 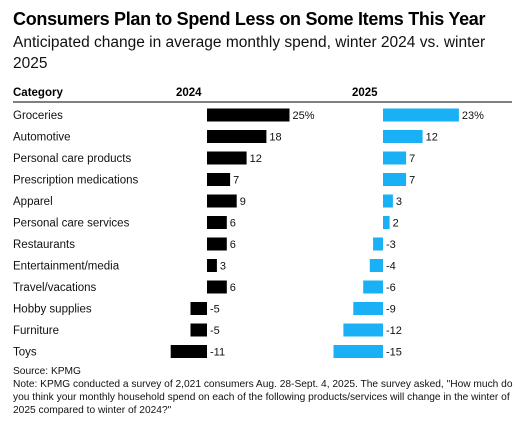 I want to click on data-label-2024: 12, so click(x=256, y=159).